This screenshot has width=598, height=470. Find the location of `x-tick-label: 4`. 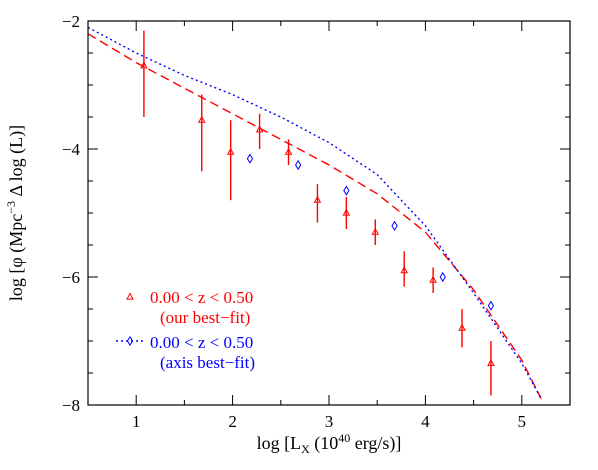

x-tick-label: 4 is located at coordinates (425, 421).